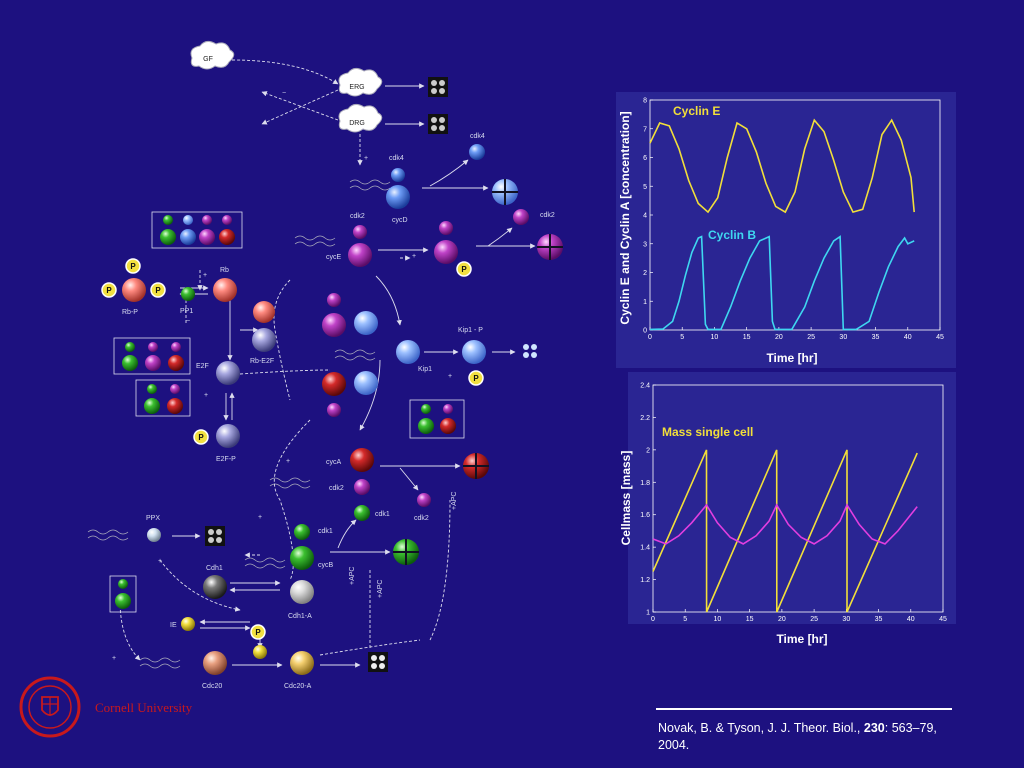 The height and width of the screenshot is (768, 1024). What do you see at coordinates (438, 124) in the screenshot?
I see `degradation-drg` at bounding box center [438, 124].